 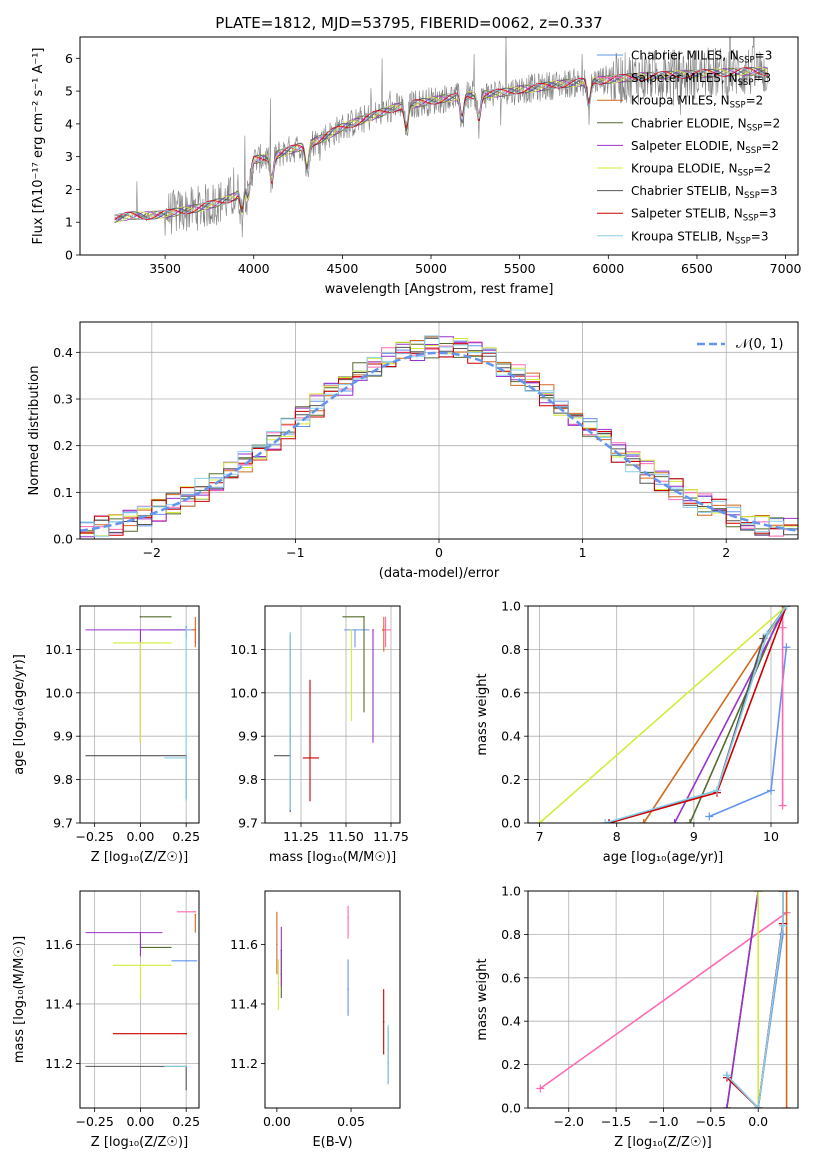 What do you see at coordinates (705, 124) in the screenshot?
I see `legend-entry: Chabrier ELODIE, NSSP=2` at bounding box center [705, 124].